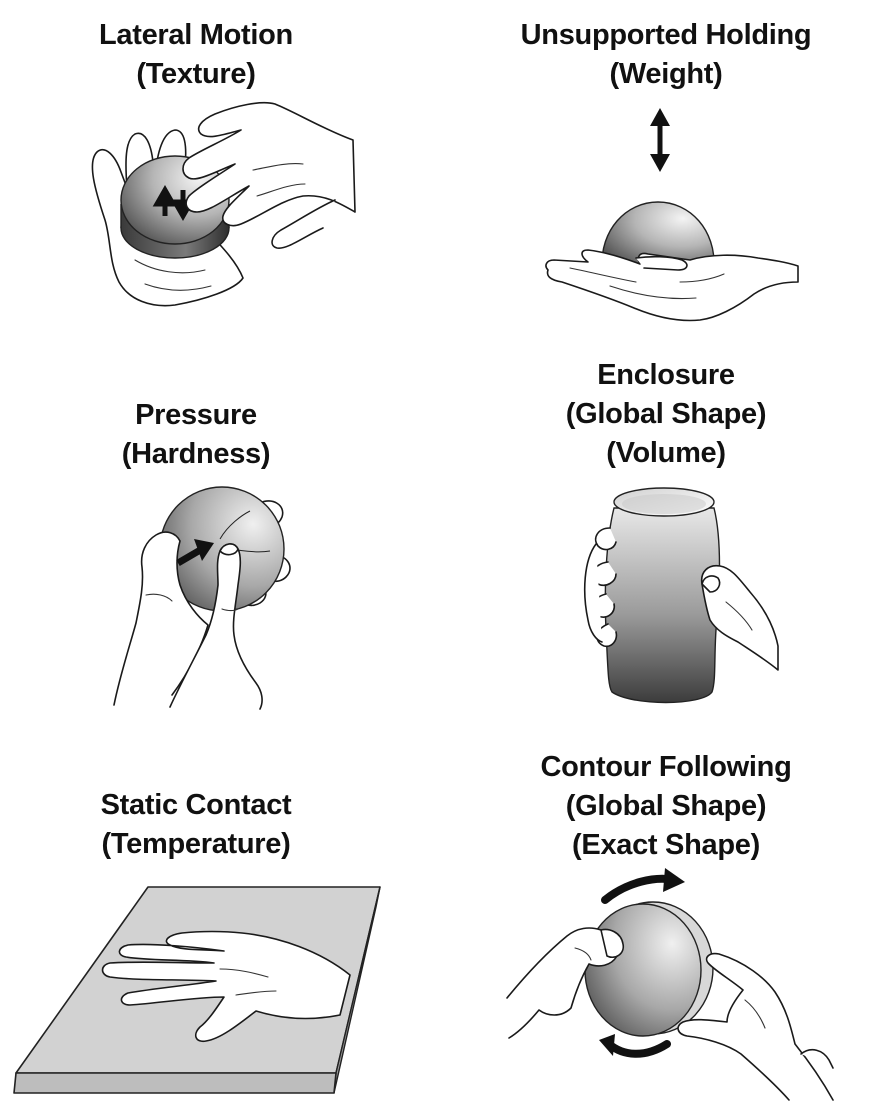 This screenshot has width=878, height=1120. I want to click on caption-line: Contour Following, so click(666, 767).